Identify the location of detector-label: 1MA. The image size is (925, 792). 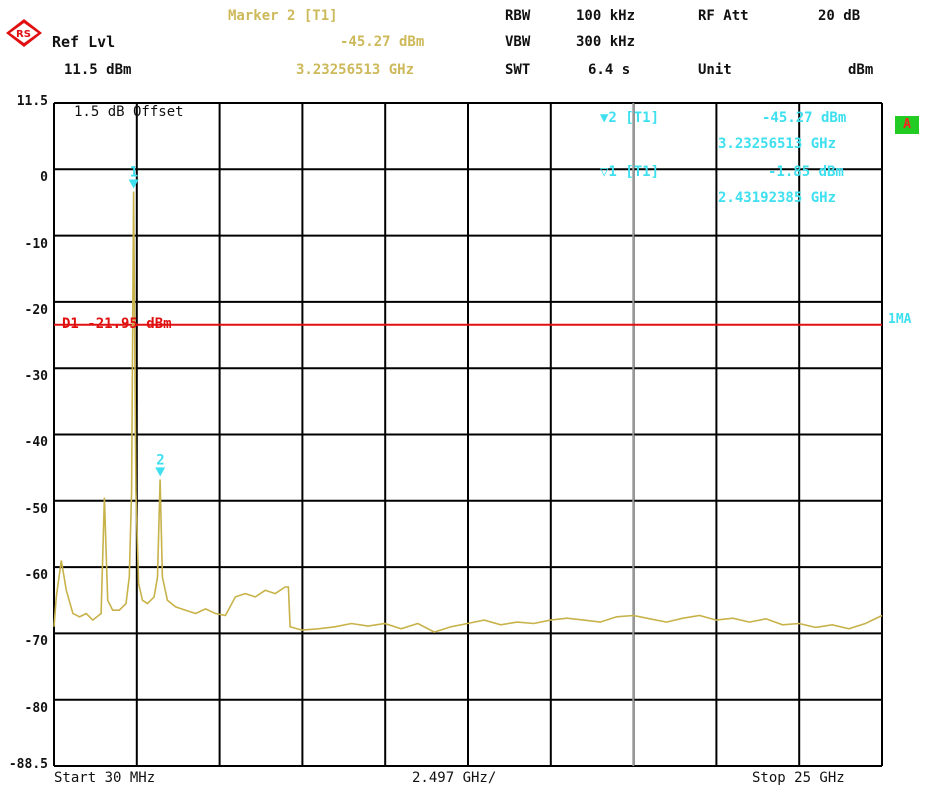
(900, 319).